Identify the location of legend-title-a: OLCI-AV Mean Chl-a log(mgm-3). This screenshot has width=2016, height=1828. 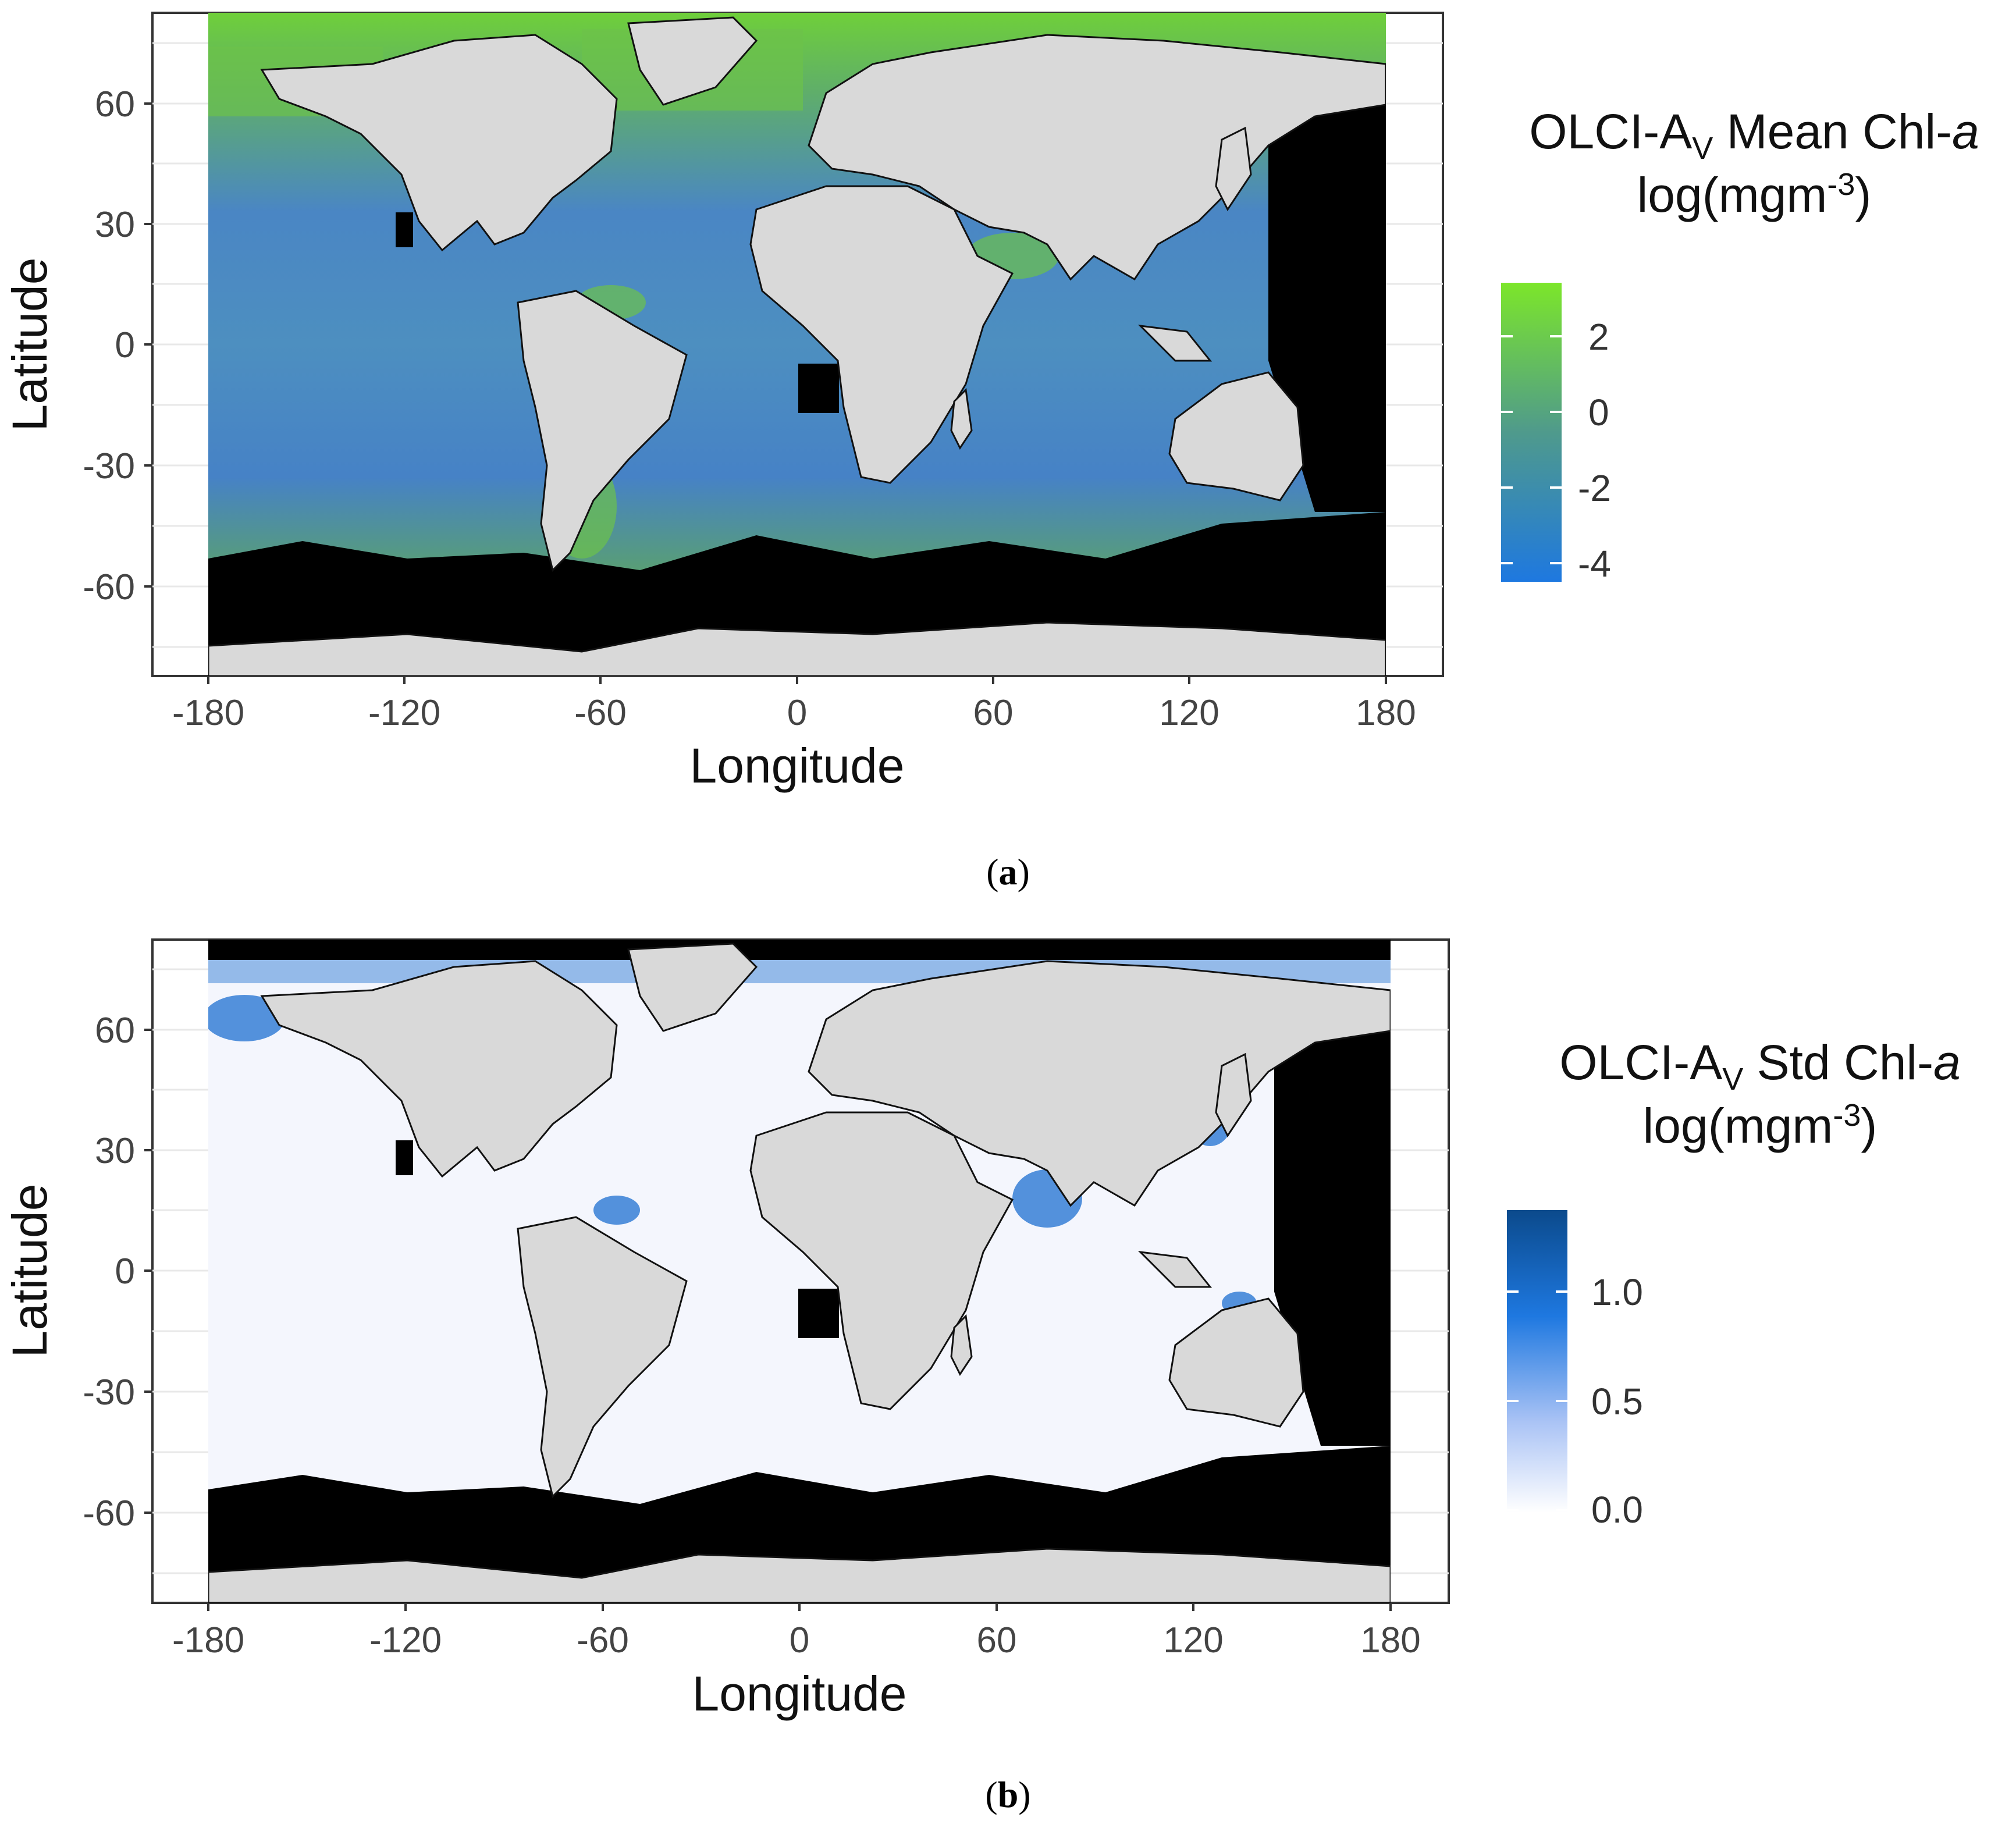
(1754, 163).